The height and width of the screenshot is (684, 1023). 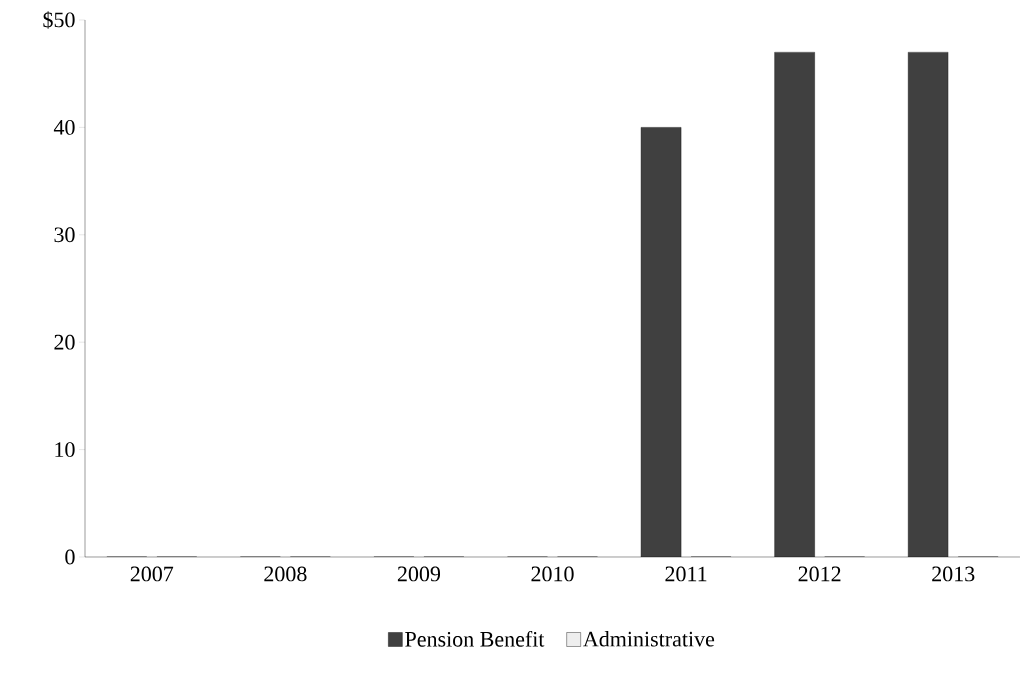 I want to click on y-tick-label: 10, so click(x=65, y=450).